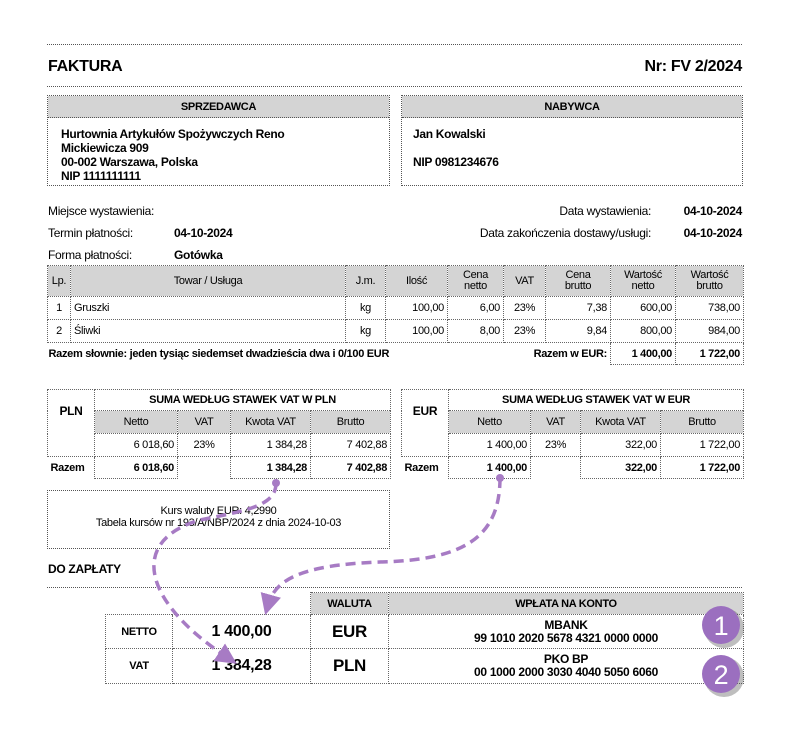 The height and width of the screenshot is (742, 790). I want to click on eur-total-row: Razem 1 400,00 322,00 1 722,00, so click(573, 467).